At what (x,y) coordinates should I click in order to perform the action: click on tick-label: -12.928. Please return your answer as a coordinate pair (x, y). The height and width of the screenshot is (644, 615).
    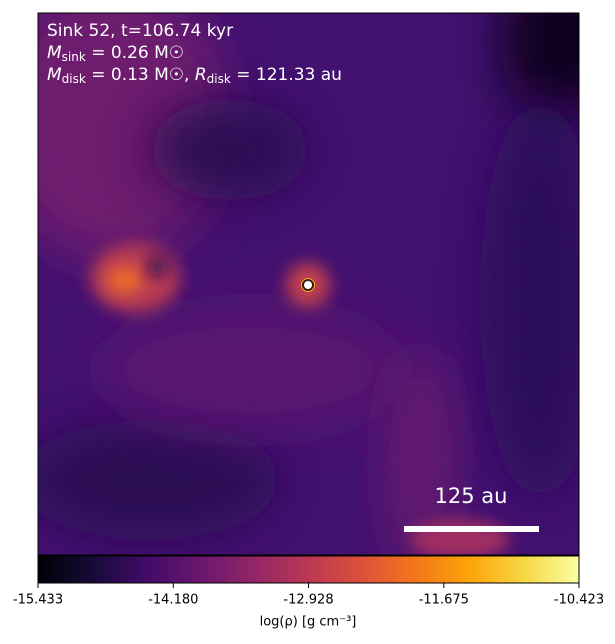
    Looking at the image, I should click on (308, 600).